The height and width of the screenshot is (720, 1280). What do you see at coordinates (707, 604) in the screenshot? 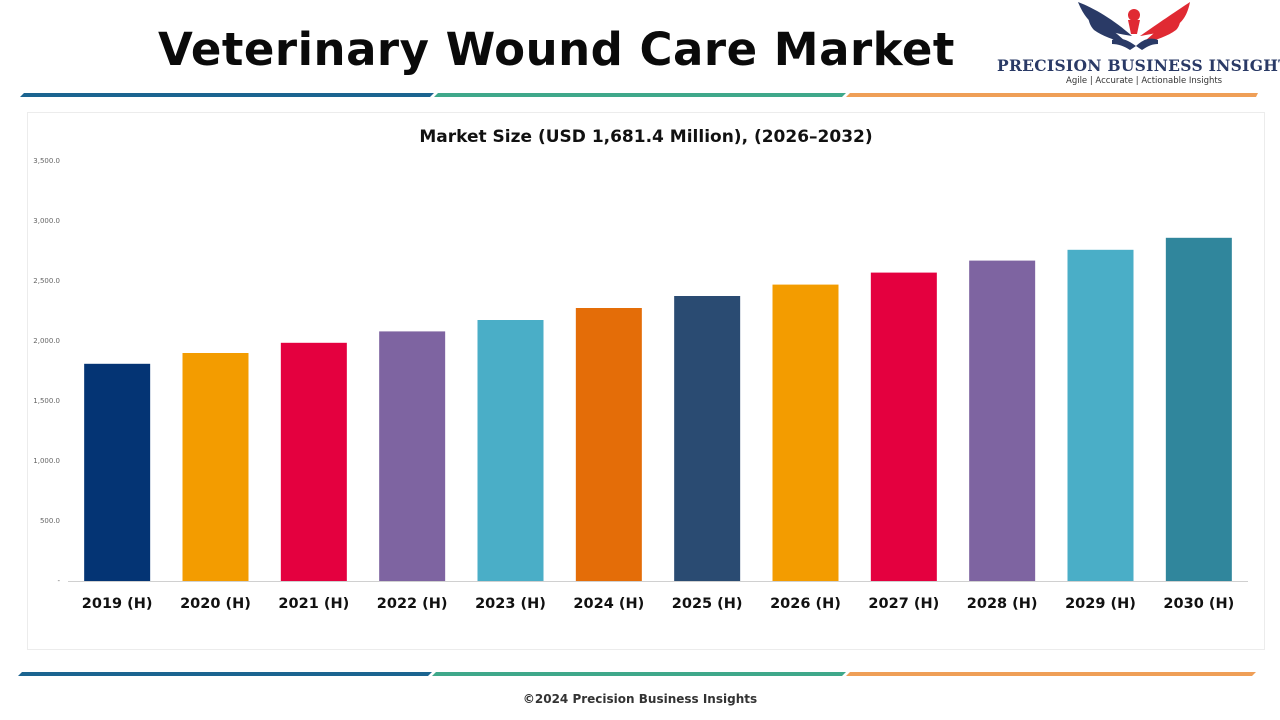
I see `x-tick-label: 2025 (H)` at bounding box center [707, 604].